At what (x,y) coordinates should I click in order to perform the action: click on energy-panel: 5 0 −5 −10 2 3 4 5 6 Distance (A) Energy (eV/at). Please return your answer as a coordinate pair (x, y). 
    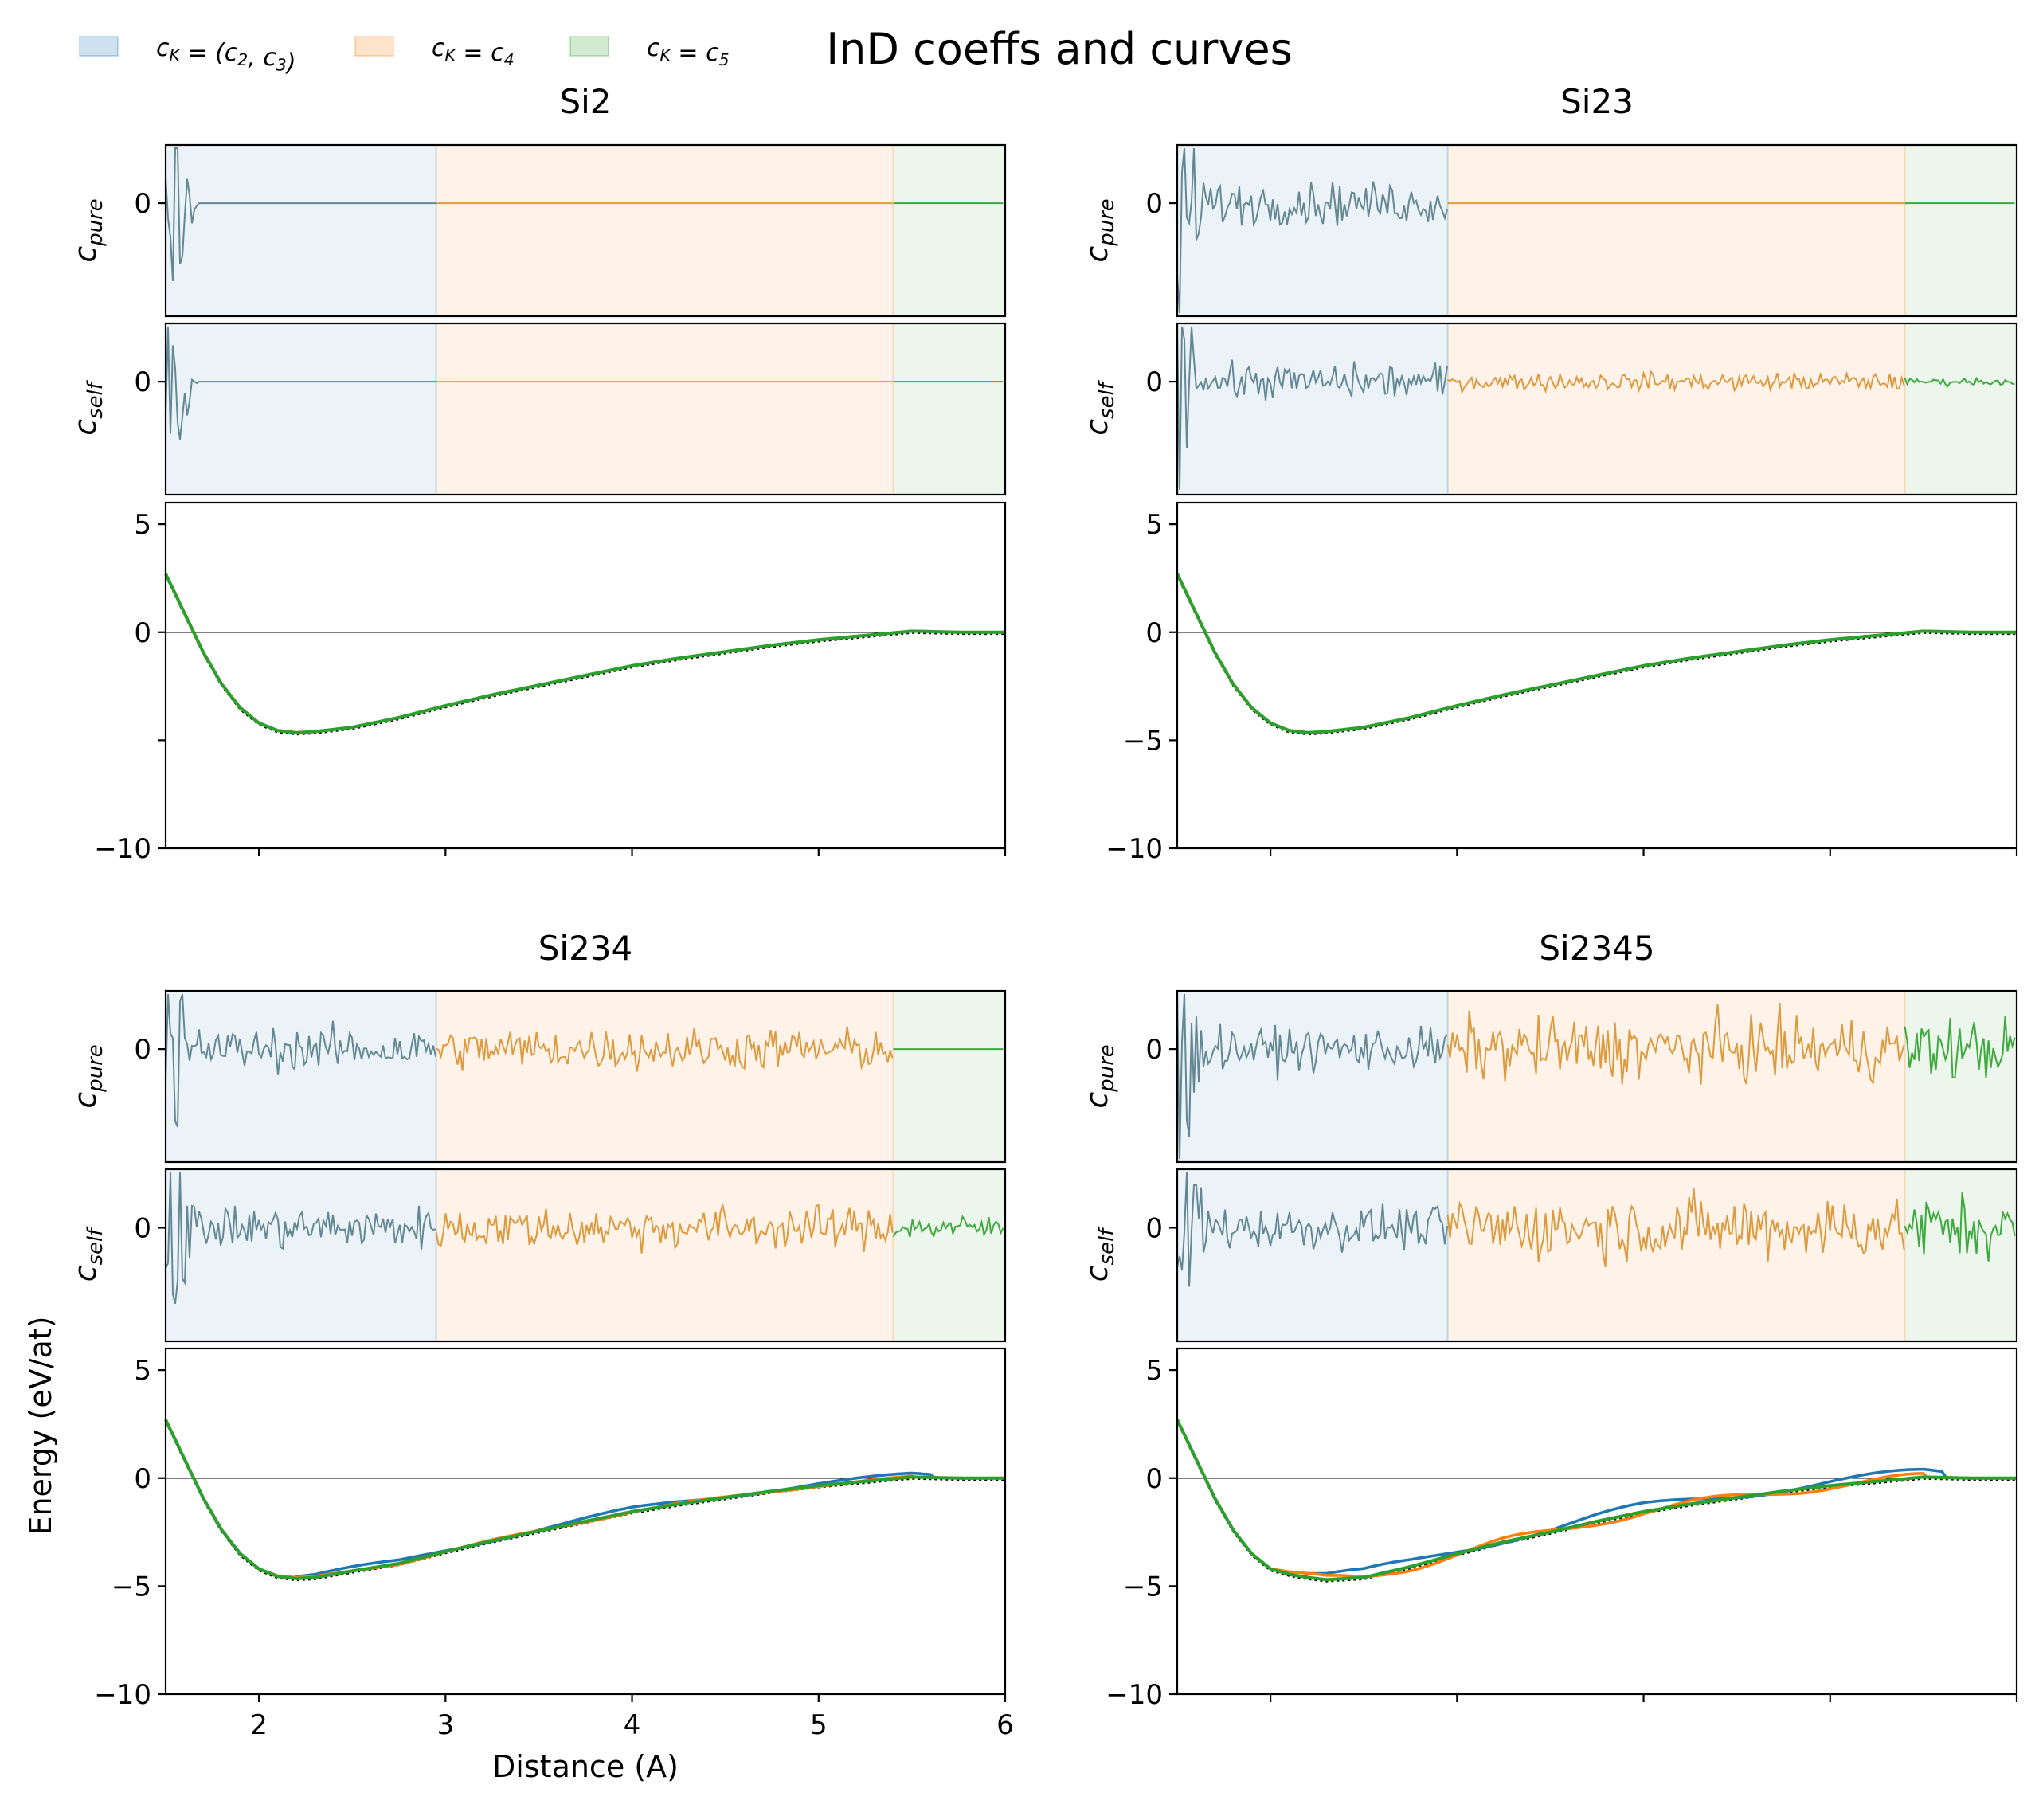
    Looking at the image, I should click on (518, 1550).